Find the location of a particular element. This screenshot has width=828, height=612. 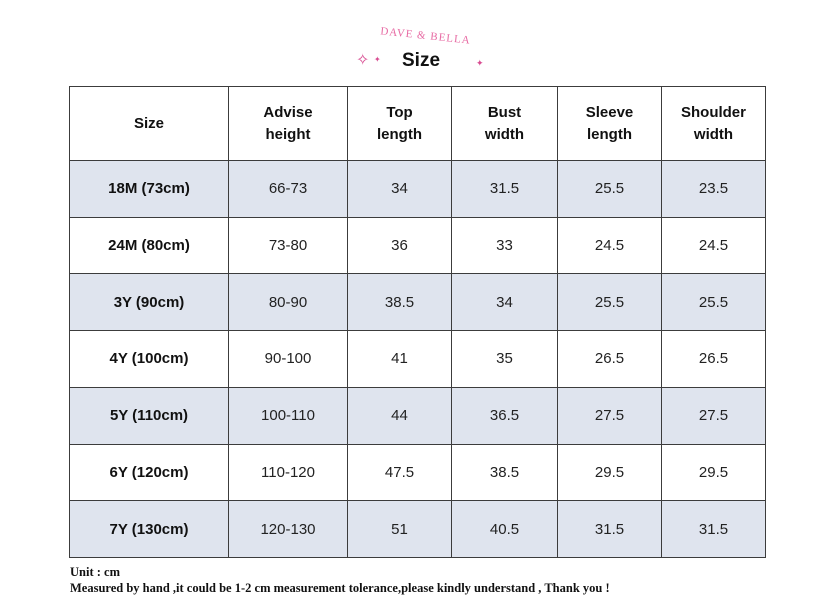

column-header-label: Advise height is located at coordinates (288, 123).